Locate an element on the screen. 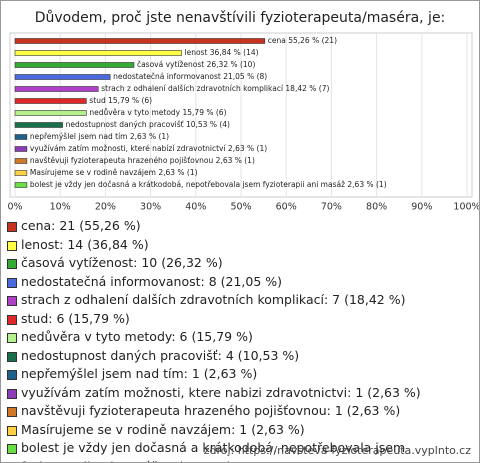 The height and width of the screenshot is (463, 480). bar-label: cena 55,26 % (21) is located at coordinates (302, 40).